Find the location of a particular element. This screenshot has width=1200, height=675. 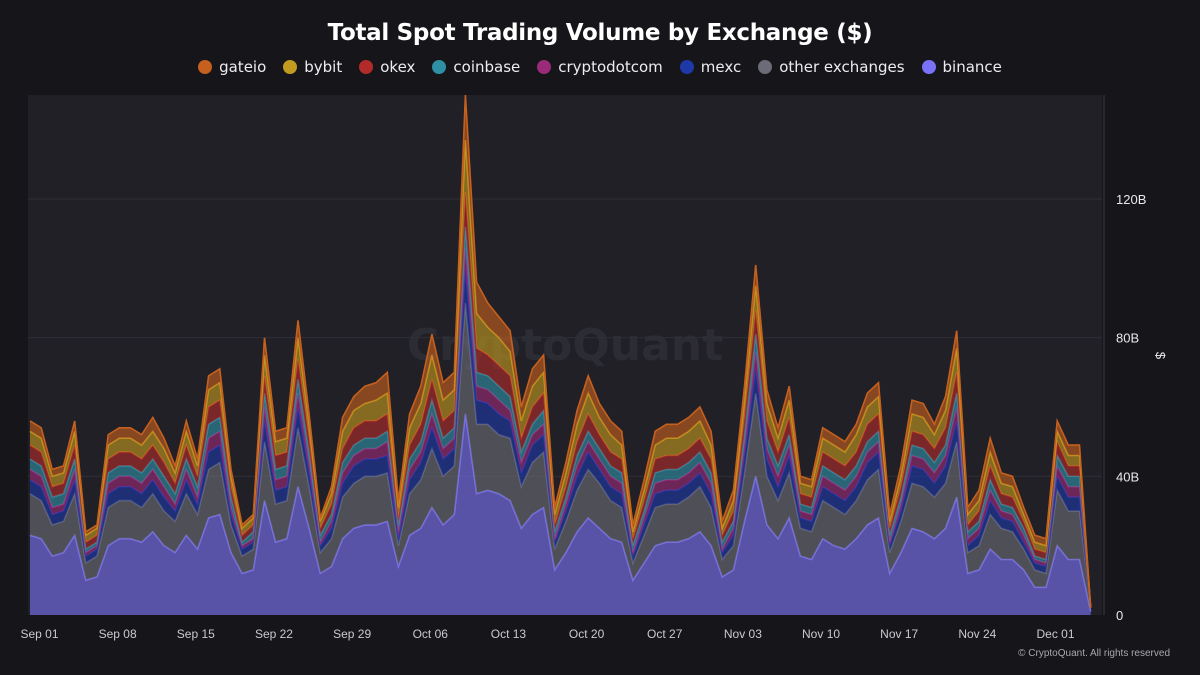

legend-item-cryptodotcom: cryptodotcom is located at coordinates (600, 67).